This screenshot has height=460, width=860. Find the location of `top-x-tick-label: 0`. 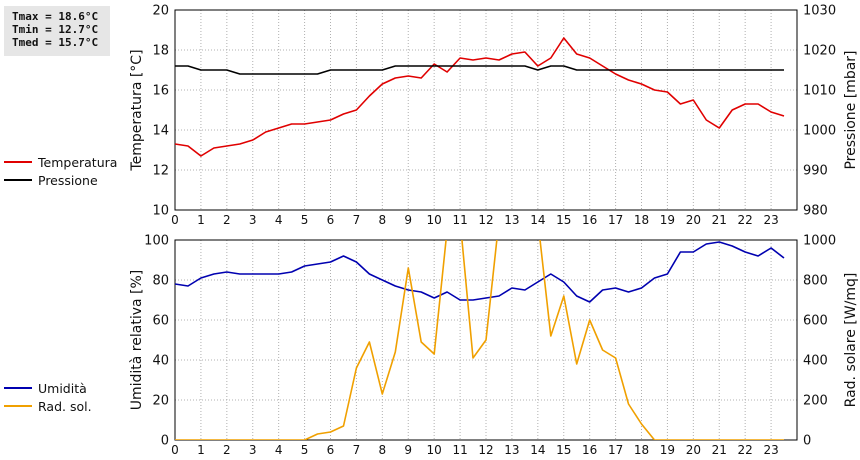

top-x-tick-label: 0 is located at coordinates (175, 220).